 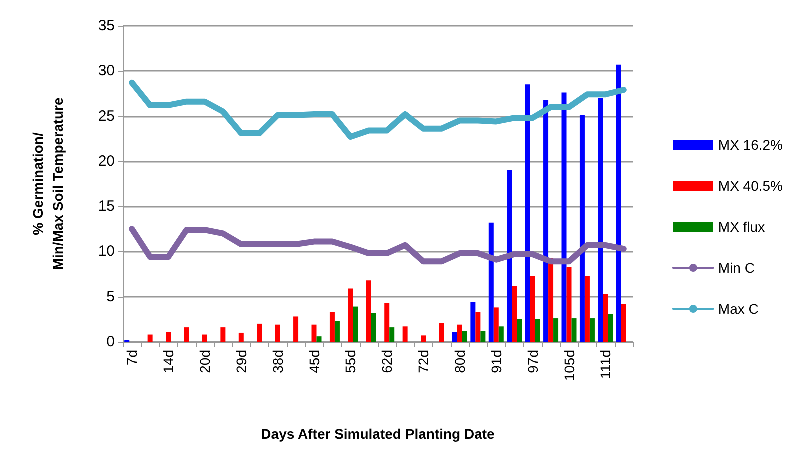 I want to click on x-tick-label: 111d, so click(x=606, y=365).